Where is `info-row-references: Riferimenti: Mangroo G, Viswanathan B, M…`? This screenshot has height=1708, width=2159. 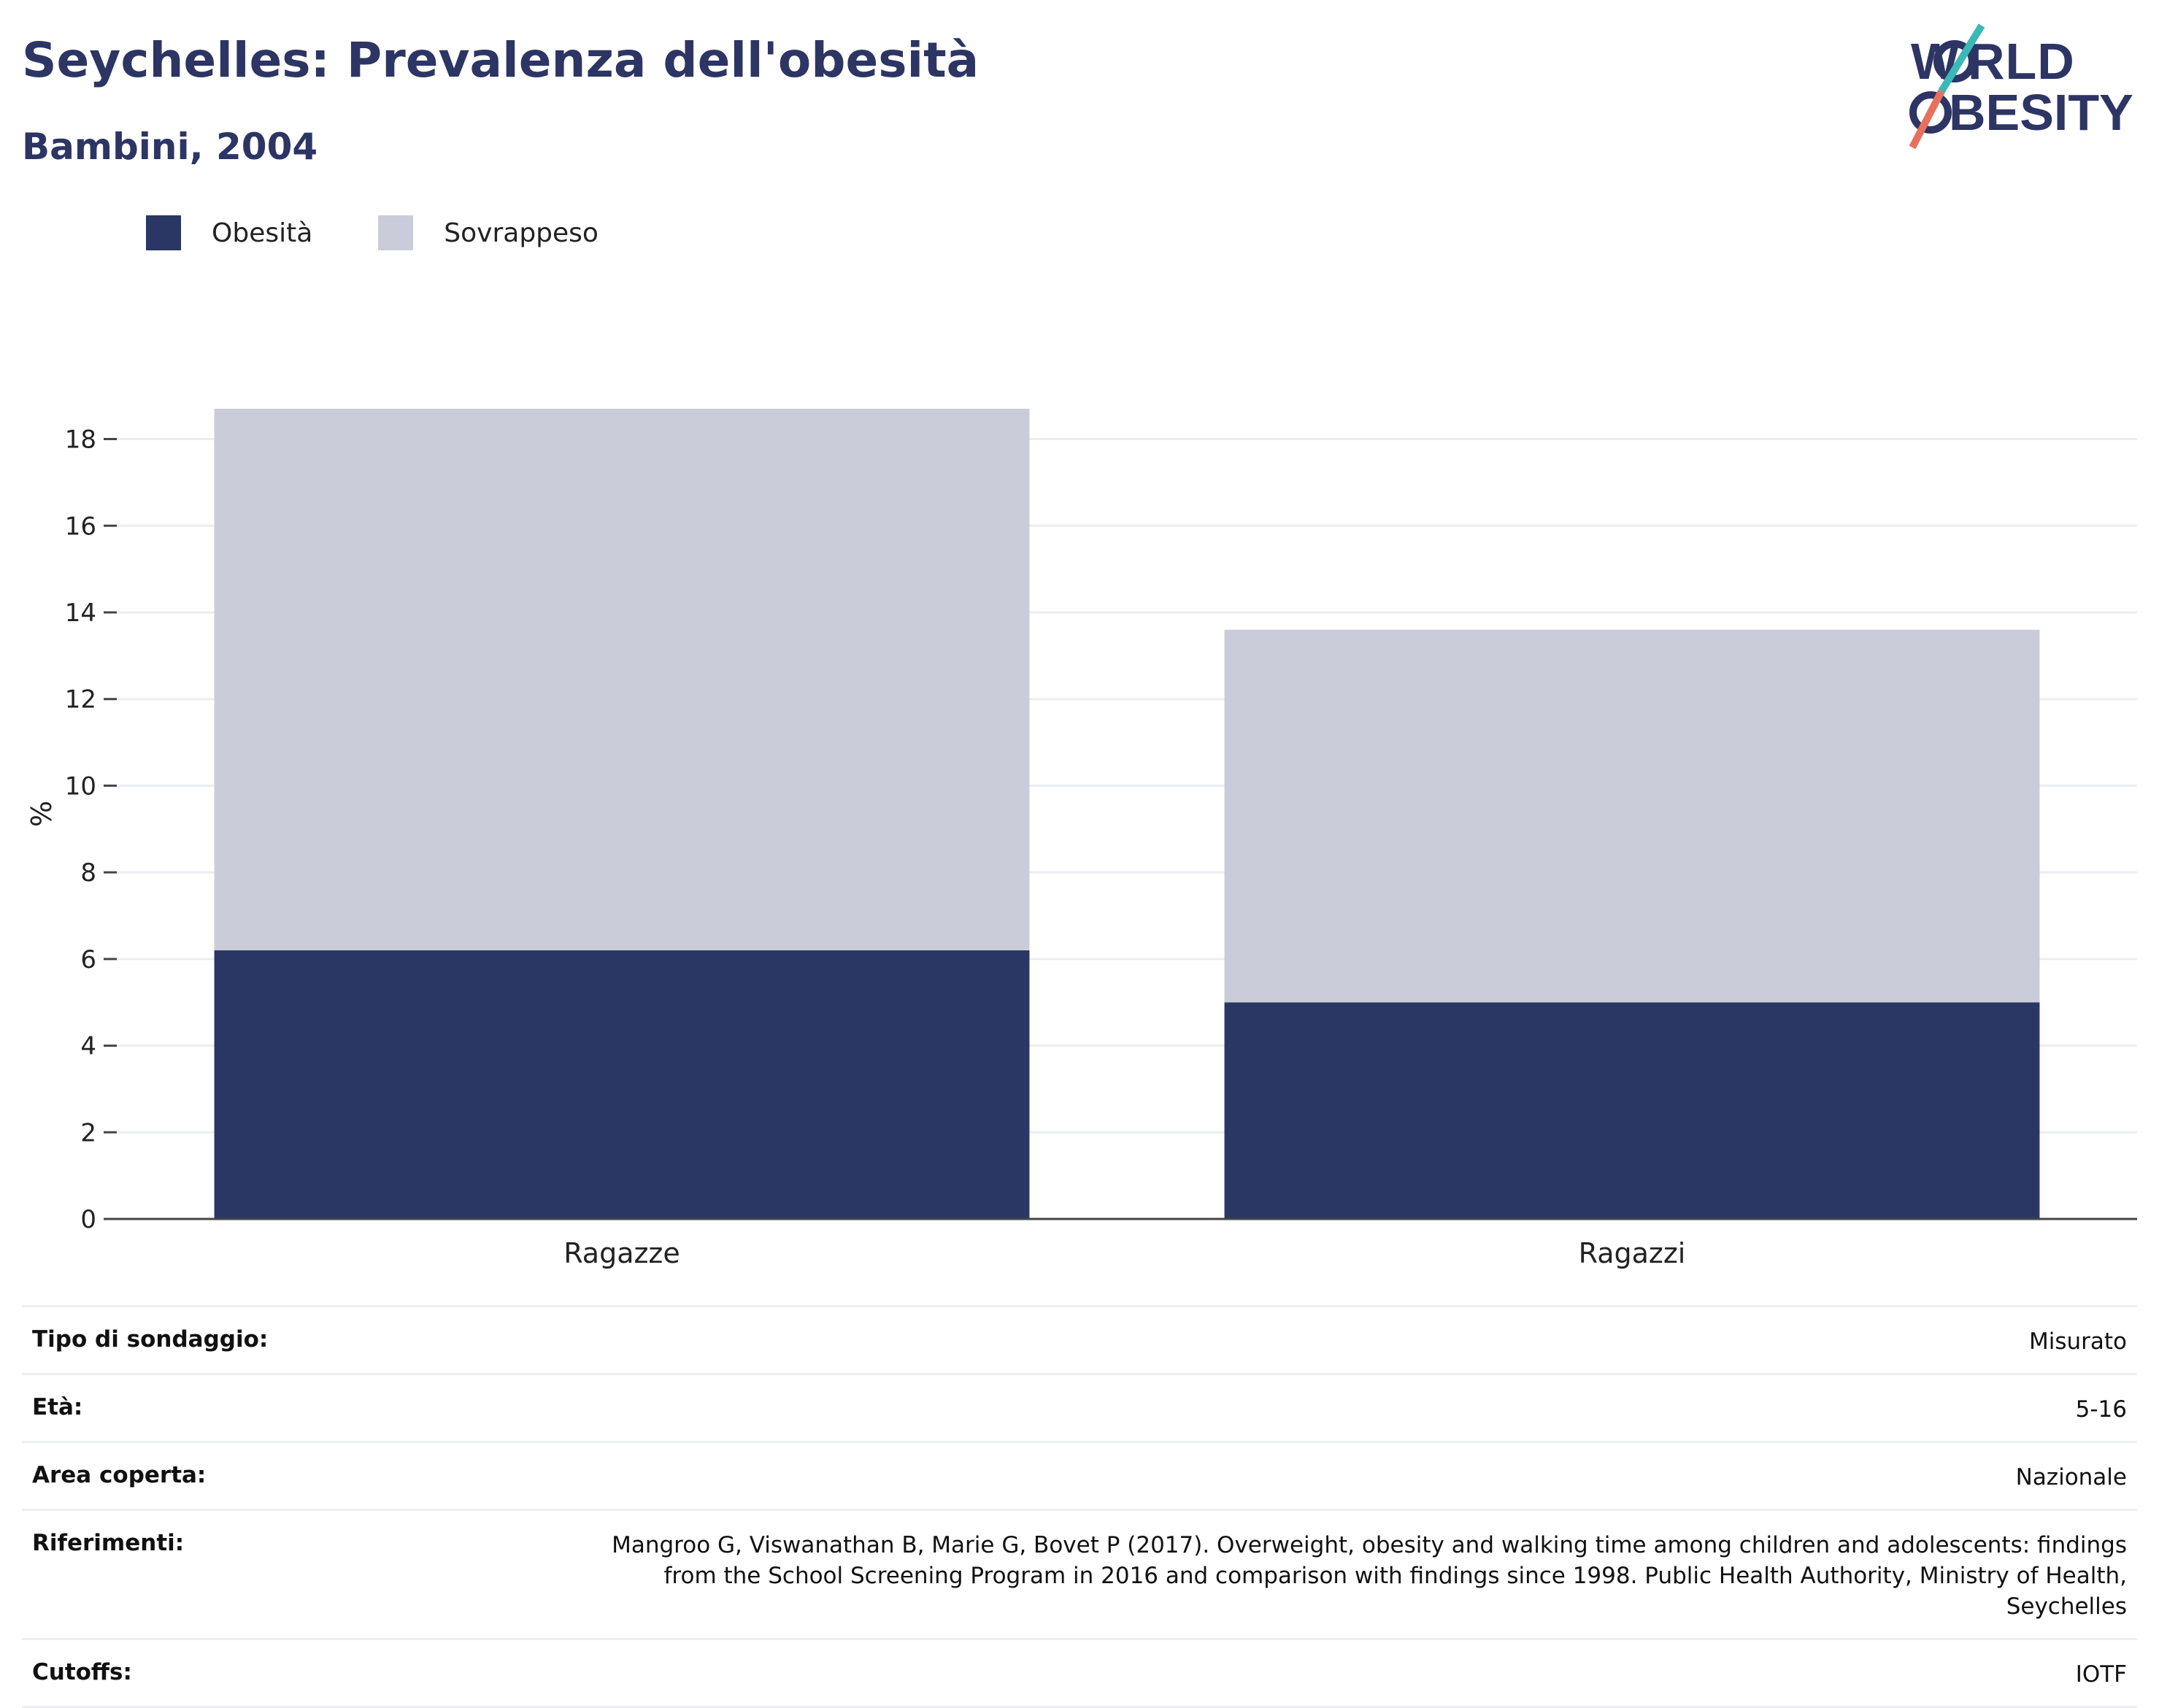
info-row-references: Riferimenti: Mangroo G, Viswanathan B, M… is located at coordinates (1079, 1573).